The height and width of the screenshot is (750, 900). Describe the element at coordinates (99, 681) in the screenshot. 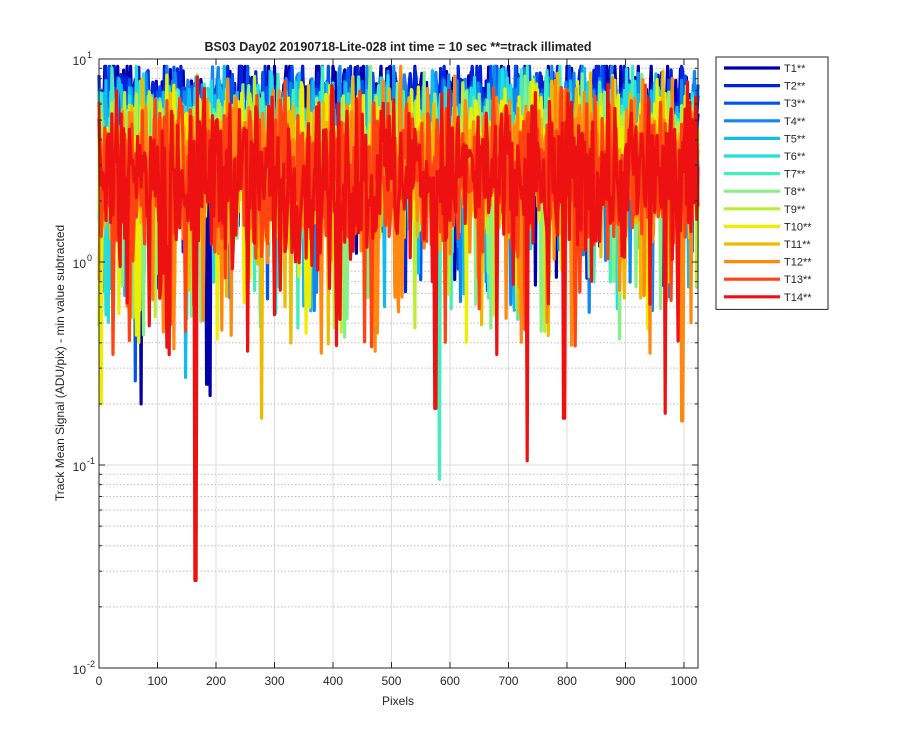

I see `x-tick-label: 0` at that location.